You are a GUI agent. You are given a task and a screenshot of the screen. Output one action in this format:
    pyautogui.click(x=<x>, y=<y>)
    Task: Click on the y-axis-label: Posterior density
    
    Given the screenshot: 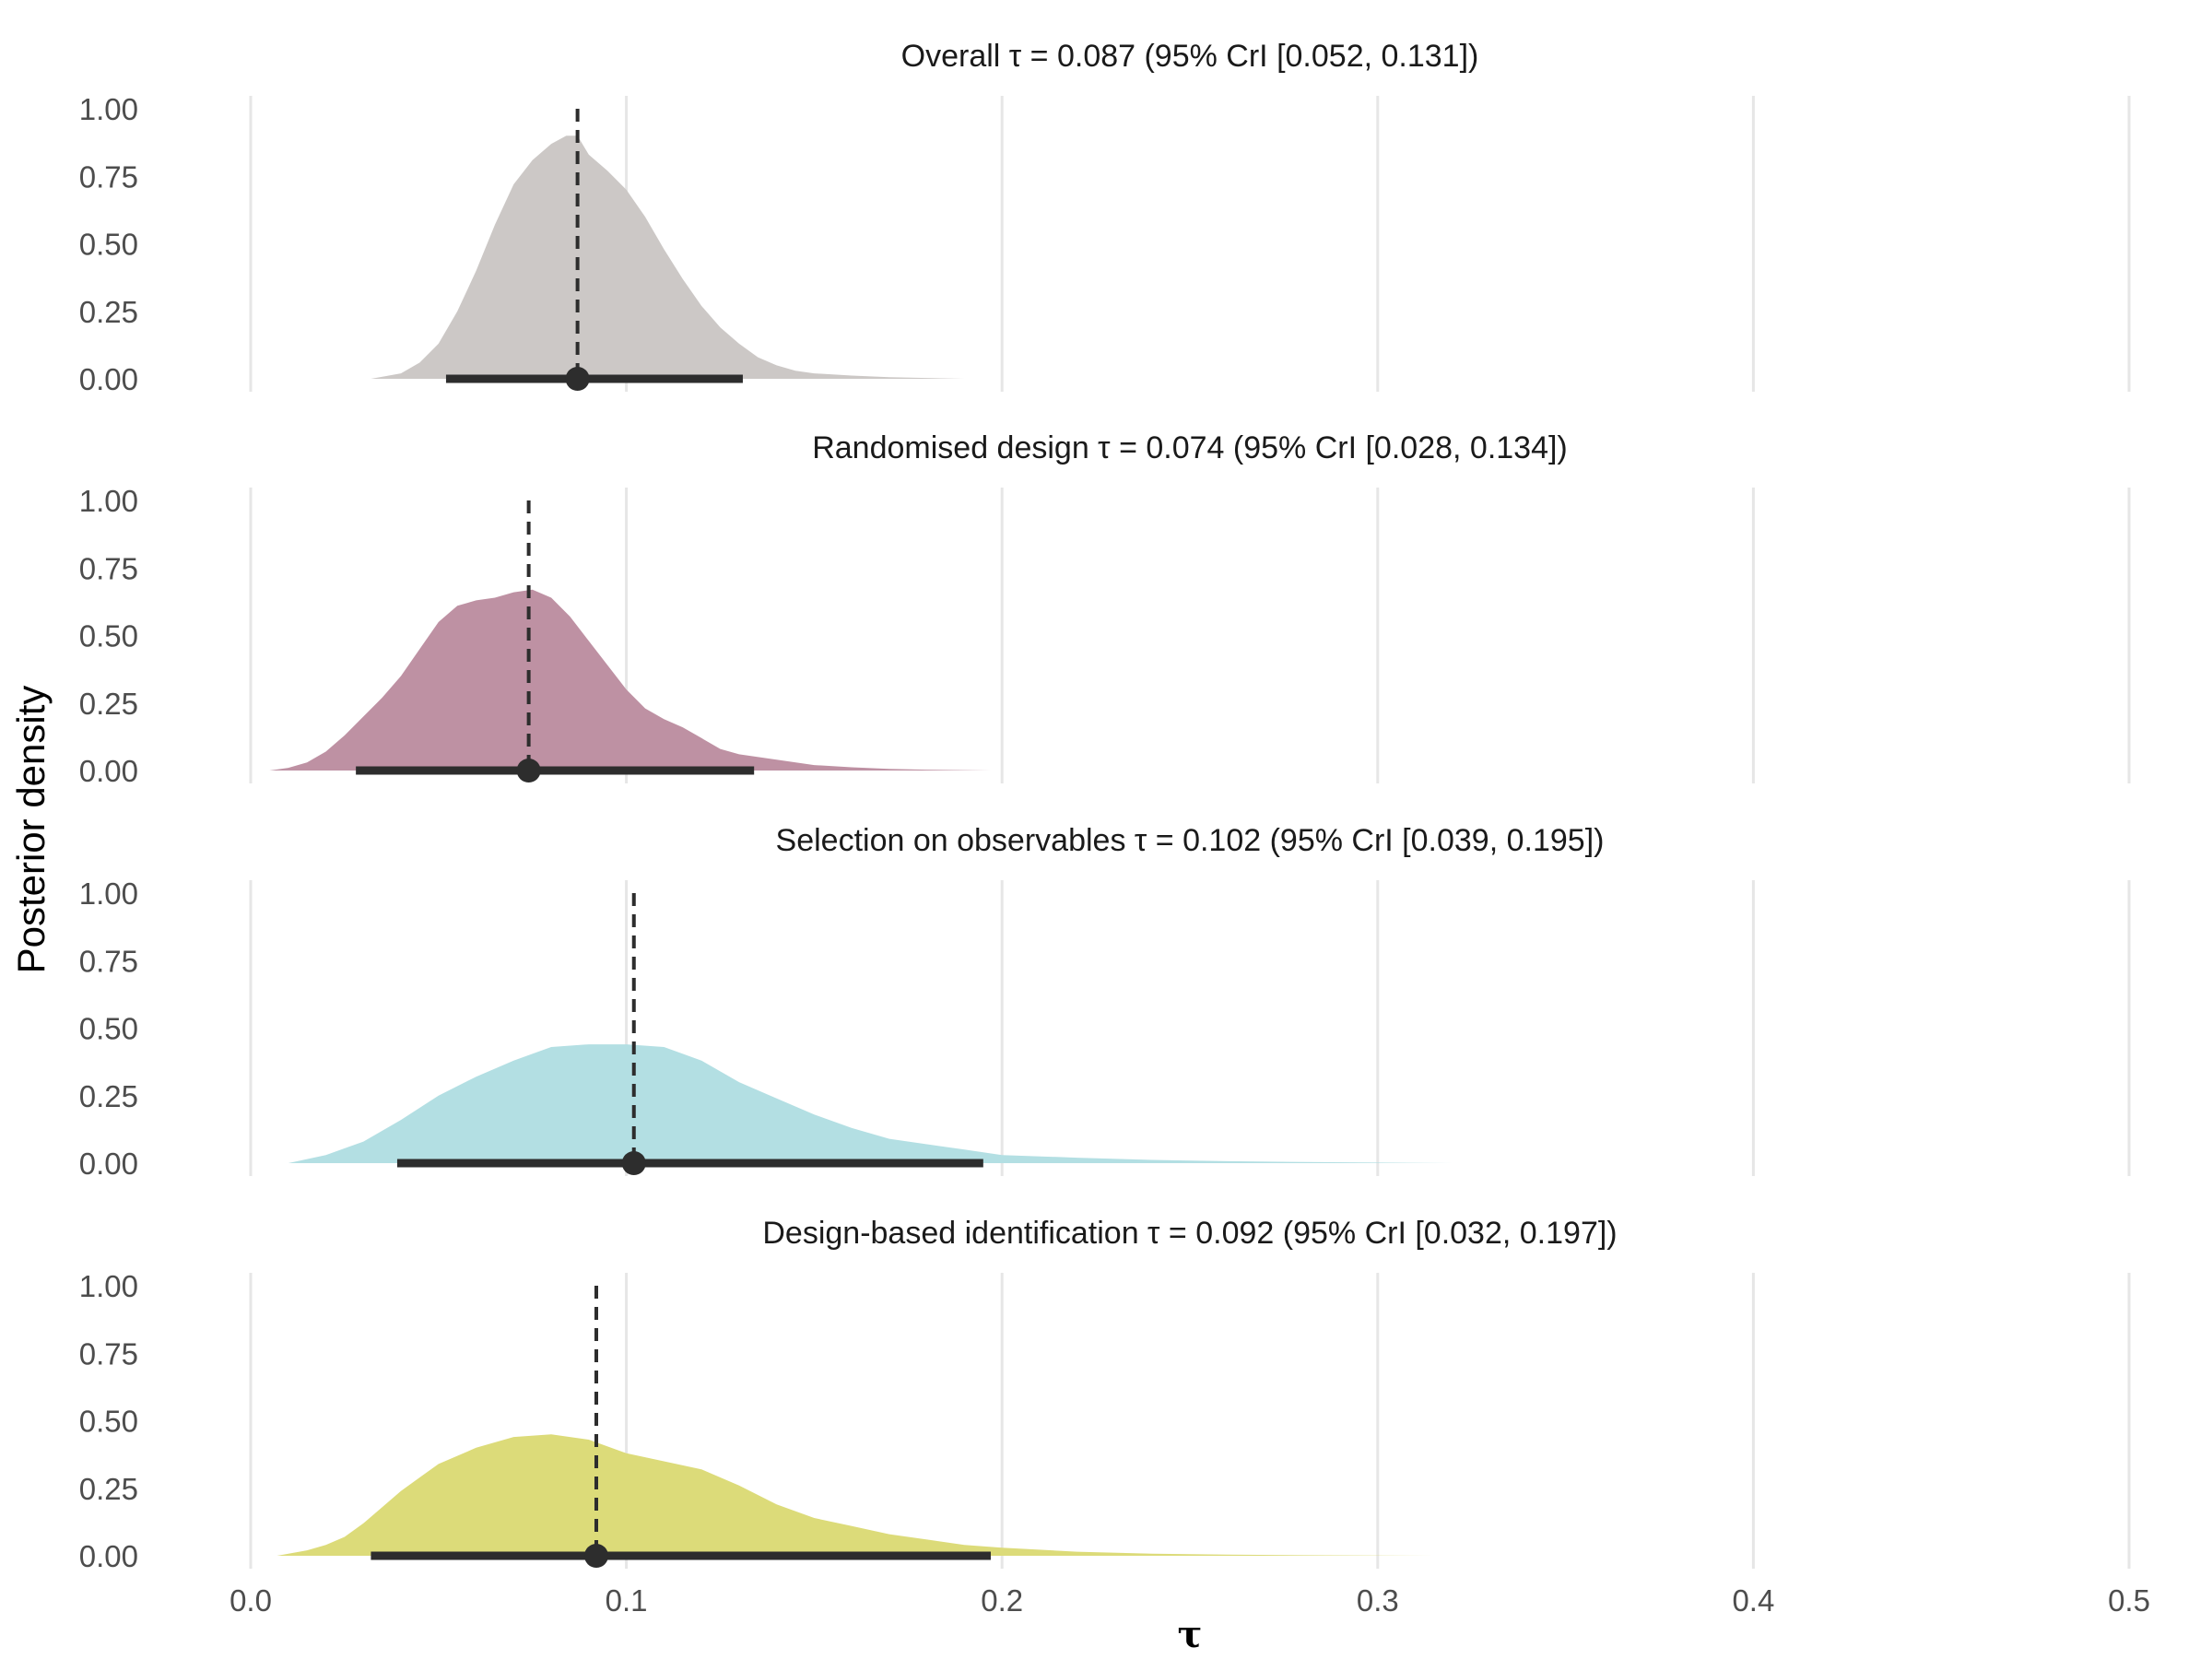 What is the action you would take?
    pyautogui.click(x=31, y=830)
    